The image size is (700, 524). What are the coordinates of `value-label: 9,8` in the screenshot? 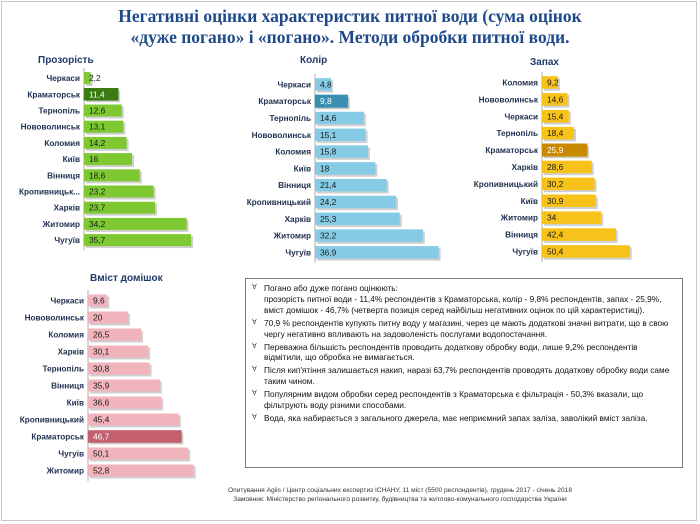 It's located at (326, 101).